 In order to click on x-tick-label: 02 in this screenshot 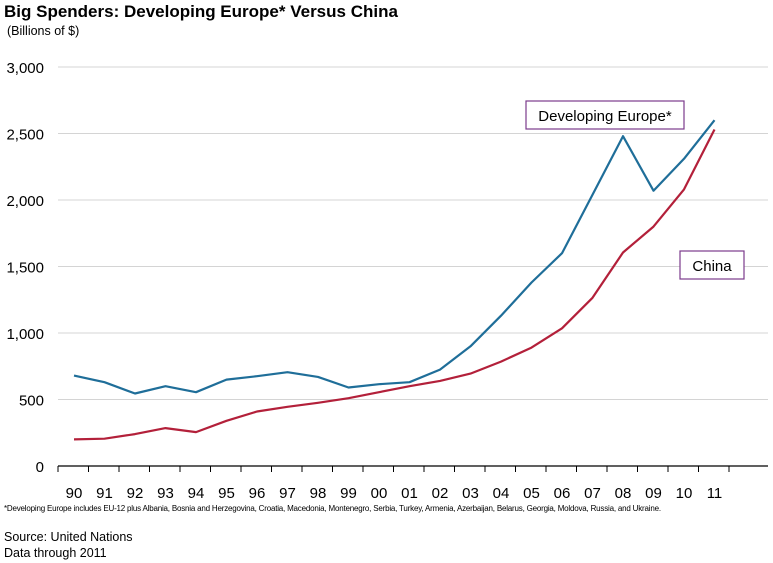, I will do `click(440, 492)`.